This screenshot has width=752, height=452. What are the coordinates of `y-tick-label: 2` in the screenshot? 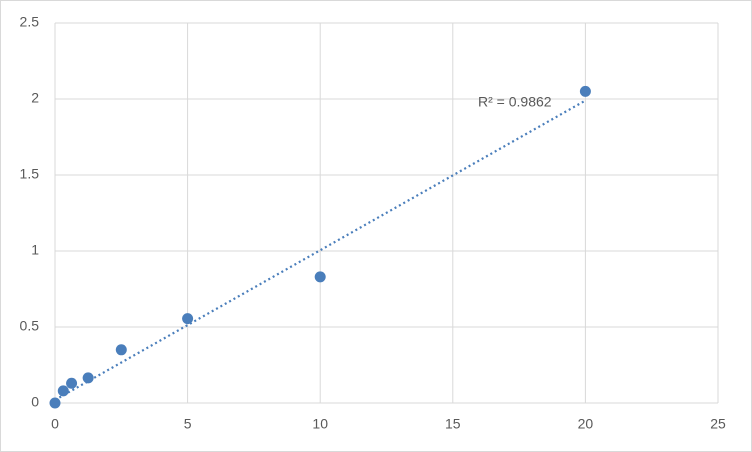 It's located at (35, 98).